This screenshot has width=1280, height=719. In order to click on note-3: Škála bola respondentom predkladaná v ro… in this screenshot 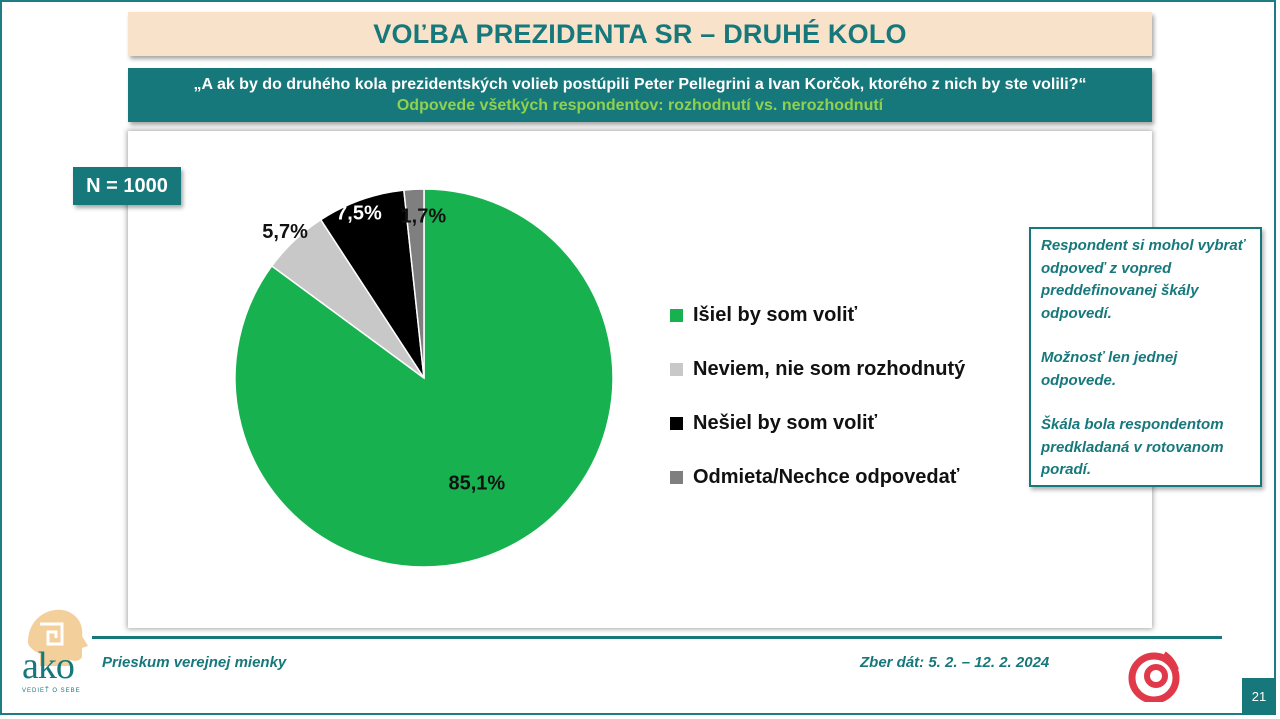, I will do `click(1132, 447)`.